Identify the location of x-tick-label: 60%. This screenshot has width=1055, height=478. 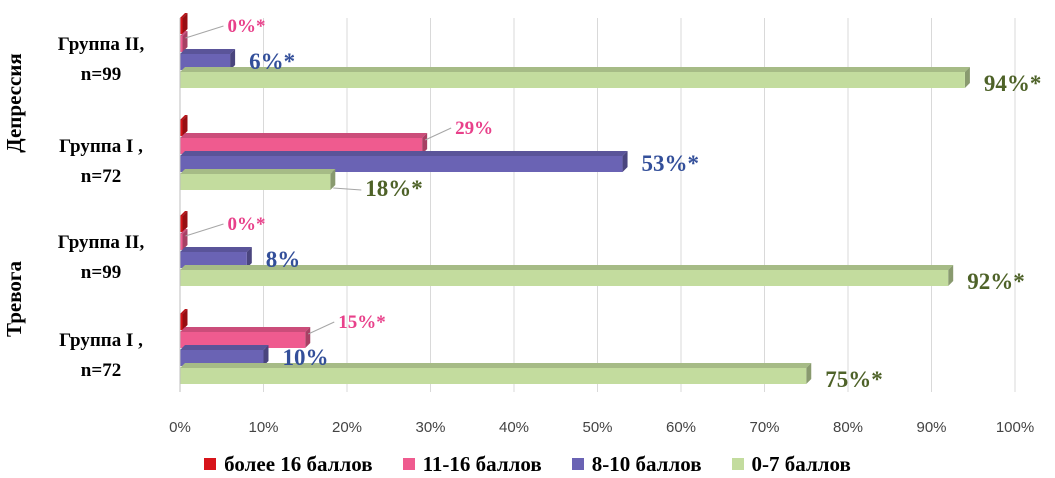
(681, 427).